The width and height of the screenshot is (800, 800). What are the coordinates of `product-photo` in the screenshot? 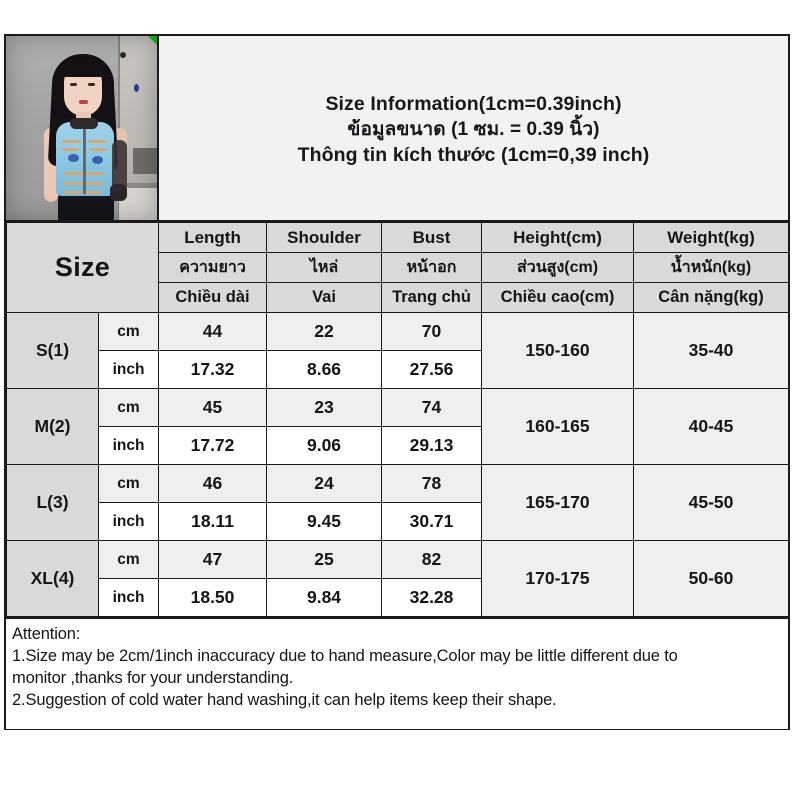 It's located at (82, 128).